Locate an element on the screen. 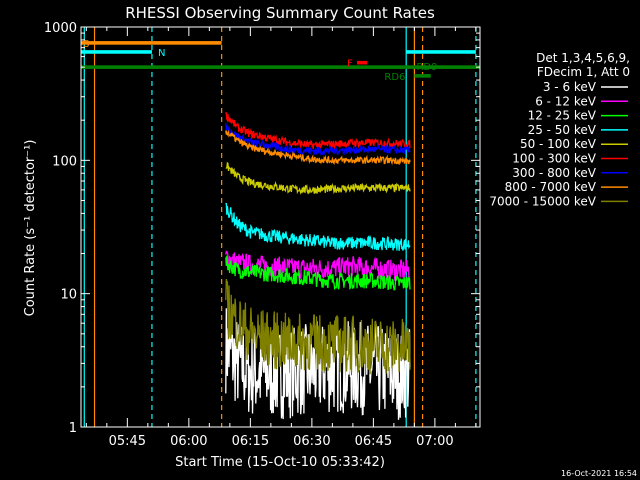 This screenshot has height=480, width=640. series-line-12-25-kev is located at coordinates (318, 273).